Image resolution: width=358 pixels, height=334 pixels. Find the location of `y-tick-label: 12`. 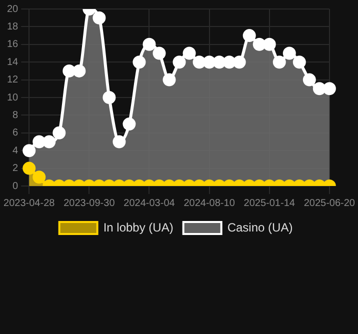

y-tick-label: 12 is located at coordinates (13, 80).